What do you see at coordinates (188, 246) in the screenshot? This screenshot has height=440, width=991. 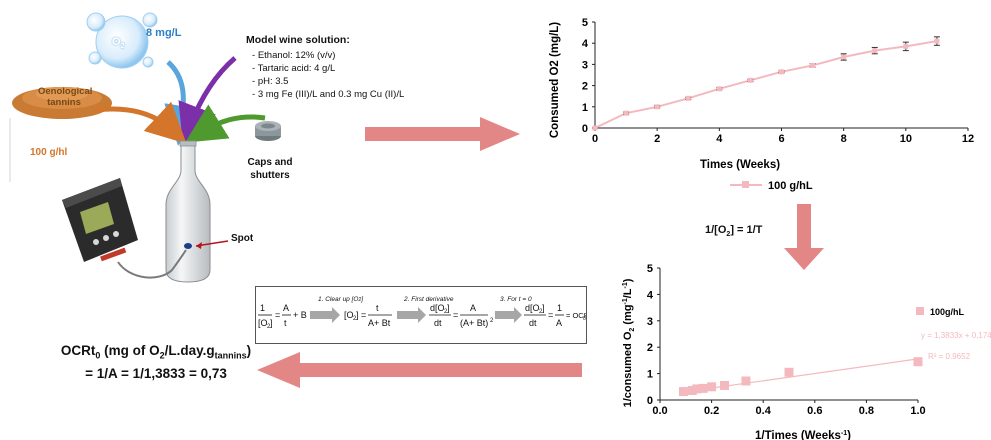 I see `sensor-spot-icon` at bounding box center [188, 246].